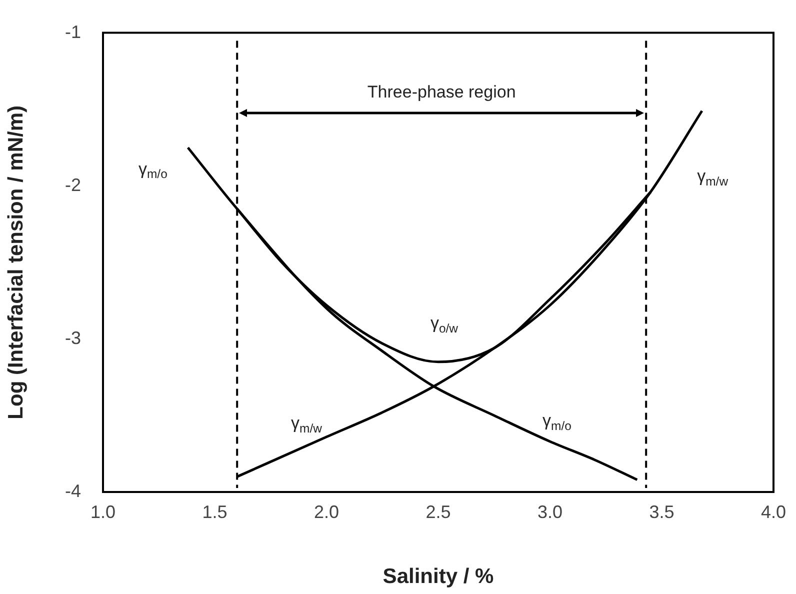 Image resolution: width=796 pixels, height=594 pixels. What do you see at coordinates (72, 184) in the screenshot?
I see `y-tick-label: -2` at bounding box center [72, 184].